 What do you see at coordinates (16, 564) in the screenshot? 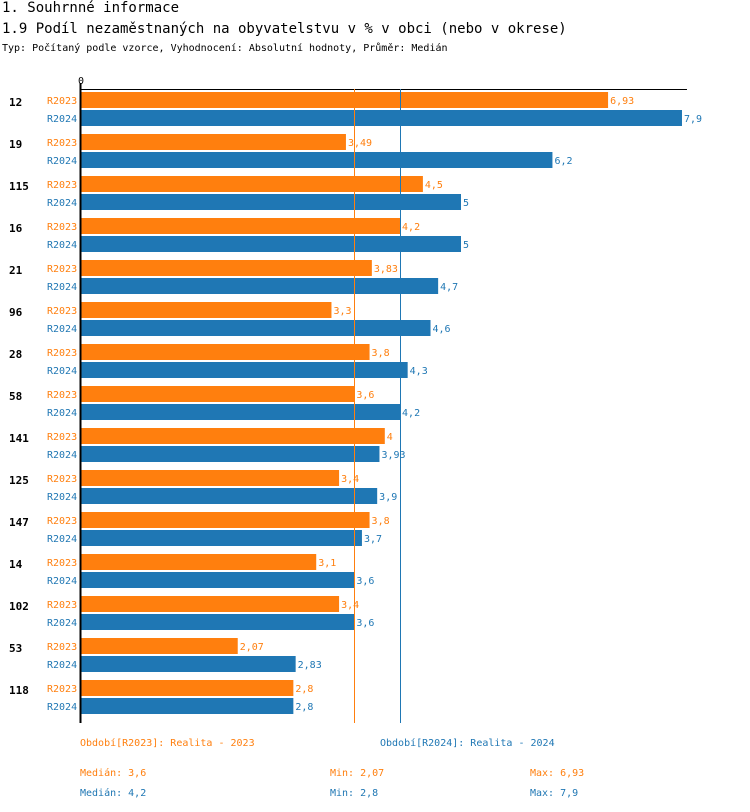
I see `category-label: 14` at bounding box center [16, 564].